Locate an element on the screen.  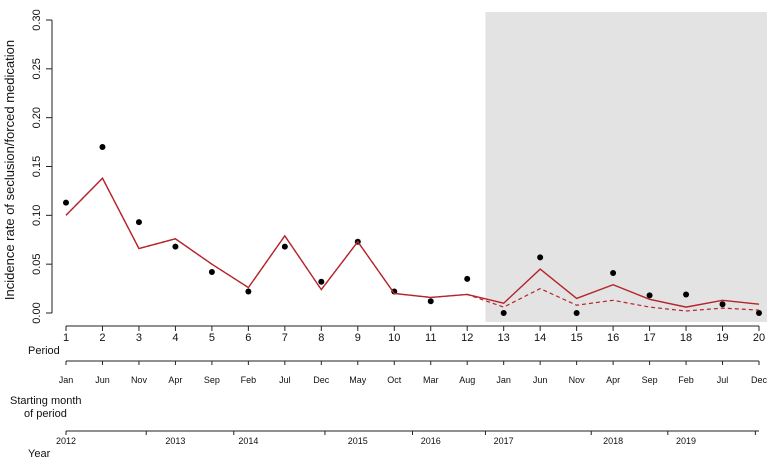
x-tick-label: 18 is located at coordinates (686, 338).